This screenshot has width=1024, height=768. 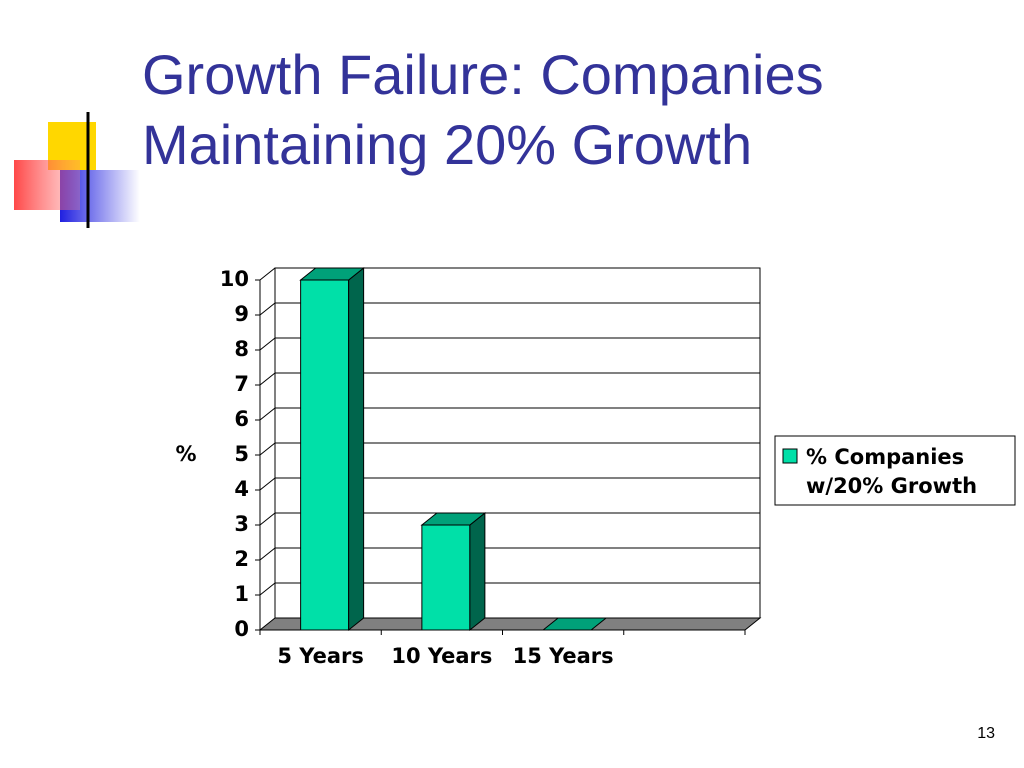 I want to click on y-tick-label: 9, so click(x=241, y=314).